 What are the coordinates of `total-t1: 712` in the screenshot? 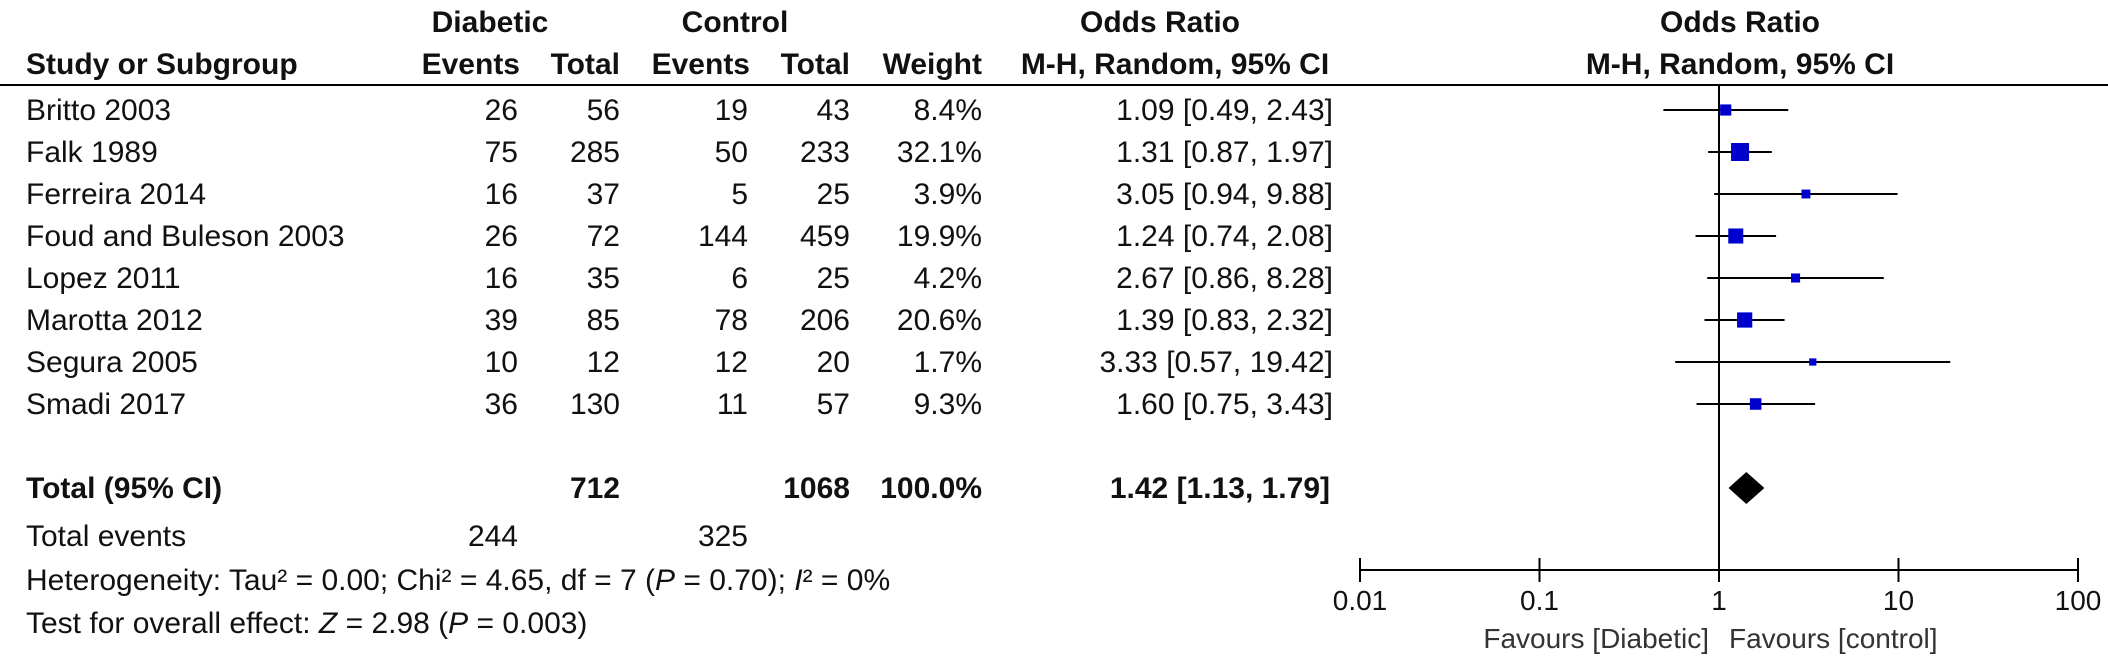 It's located at (594, 488).